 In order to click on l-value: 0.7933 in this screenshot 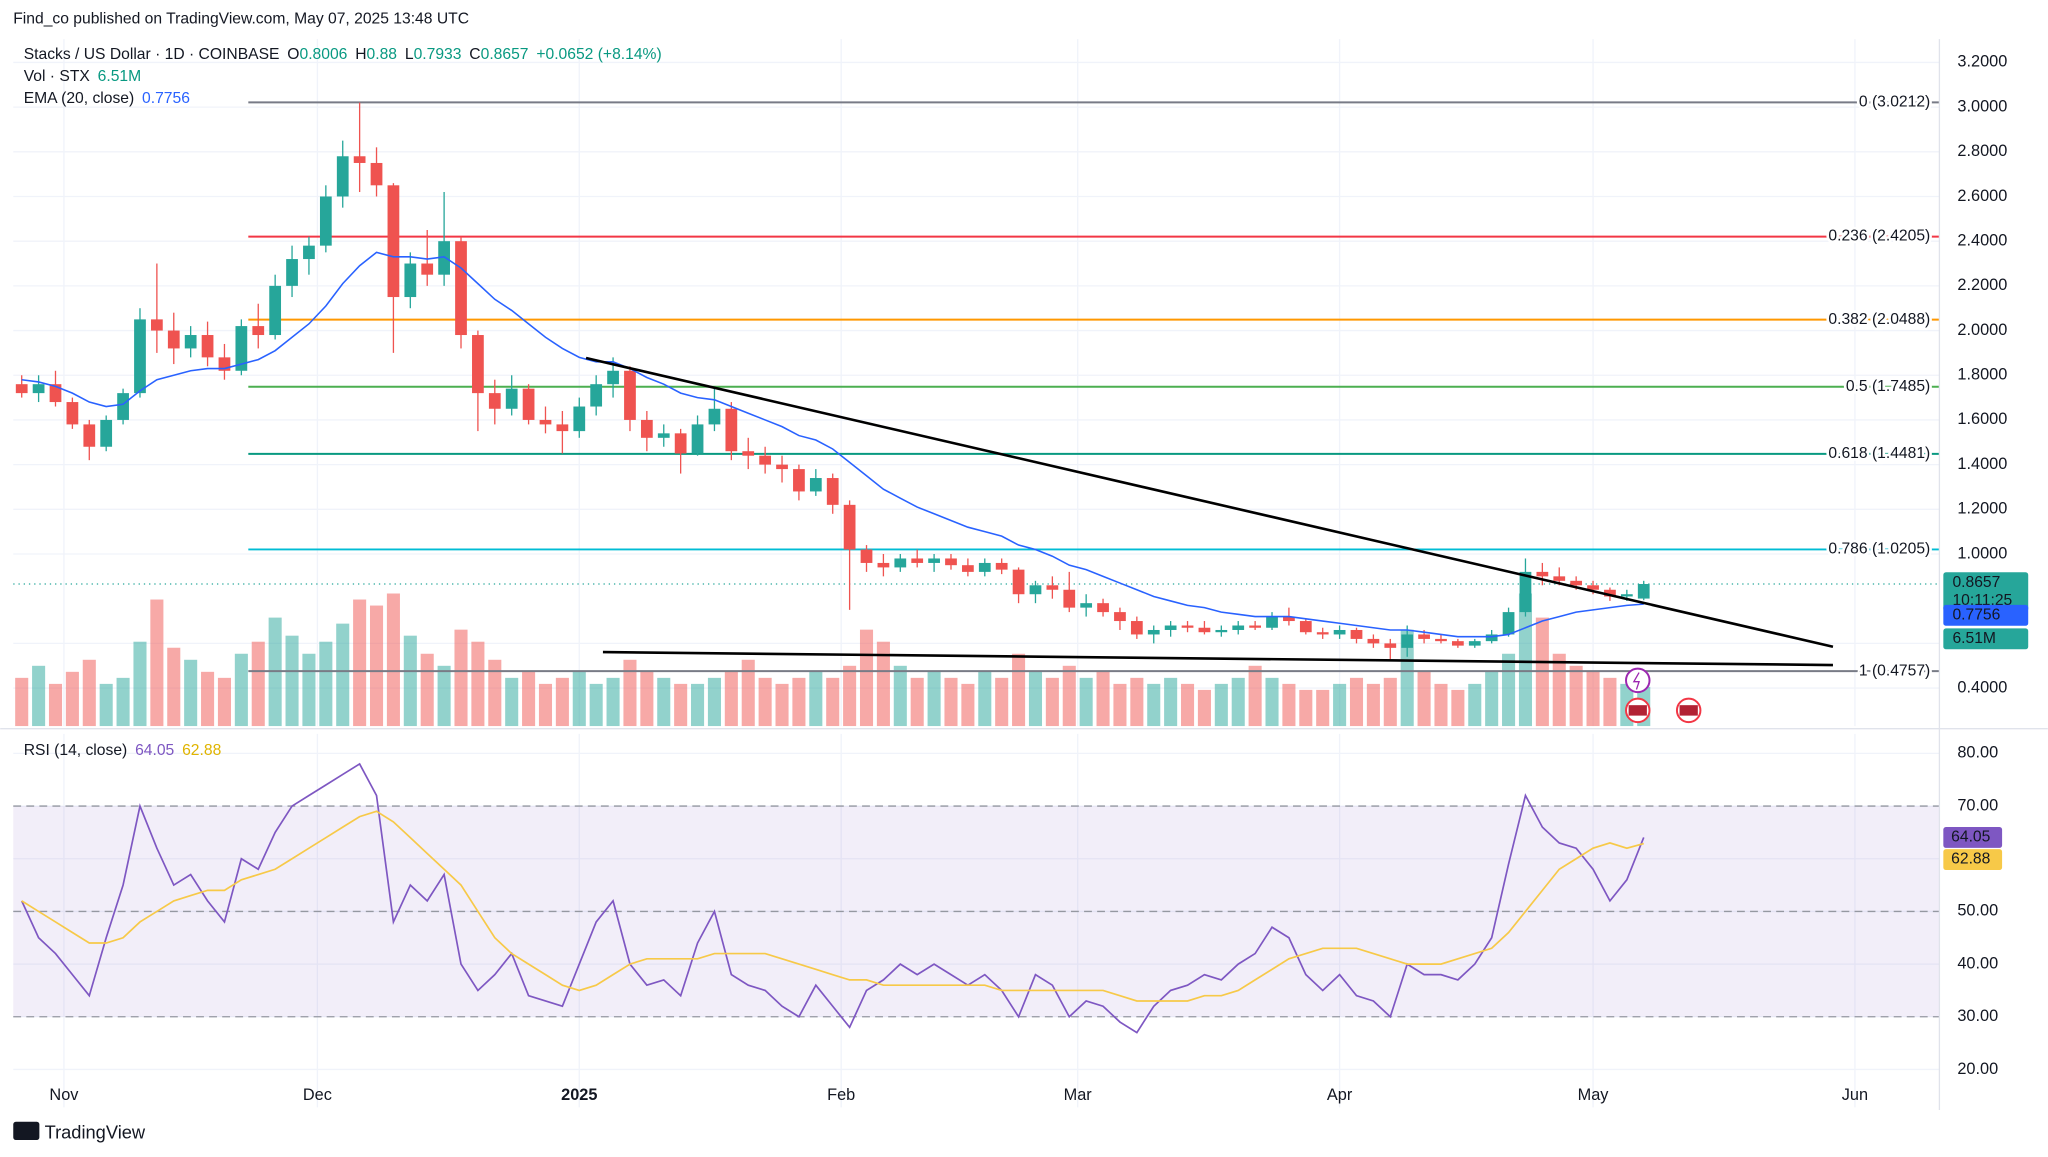, I will do `click(438, 54)`.